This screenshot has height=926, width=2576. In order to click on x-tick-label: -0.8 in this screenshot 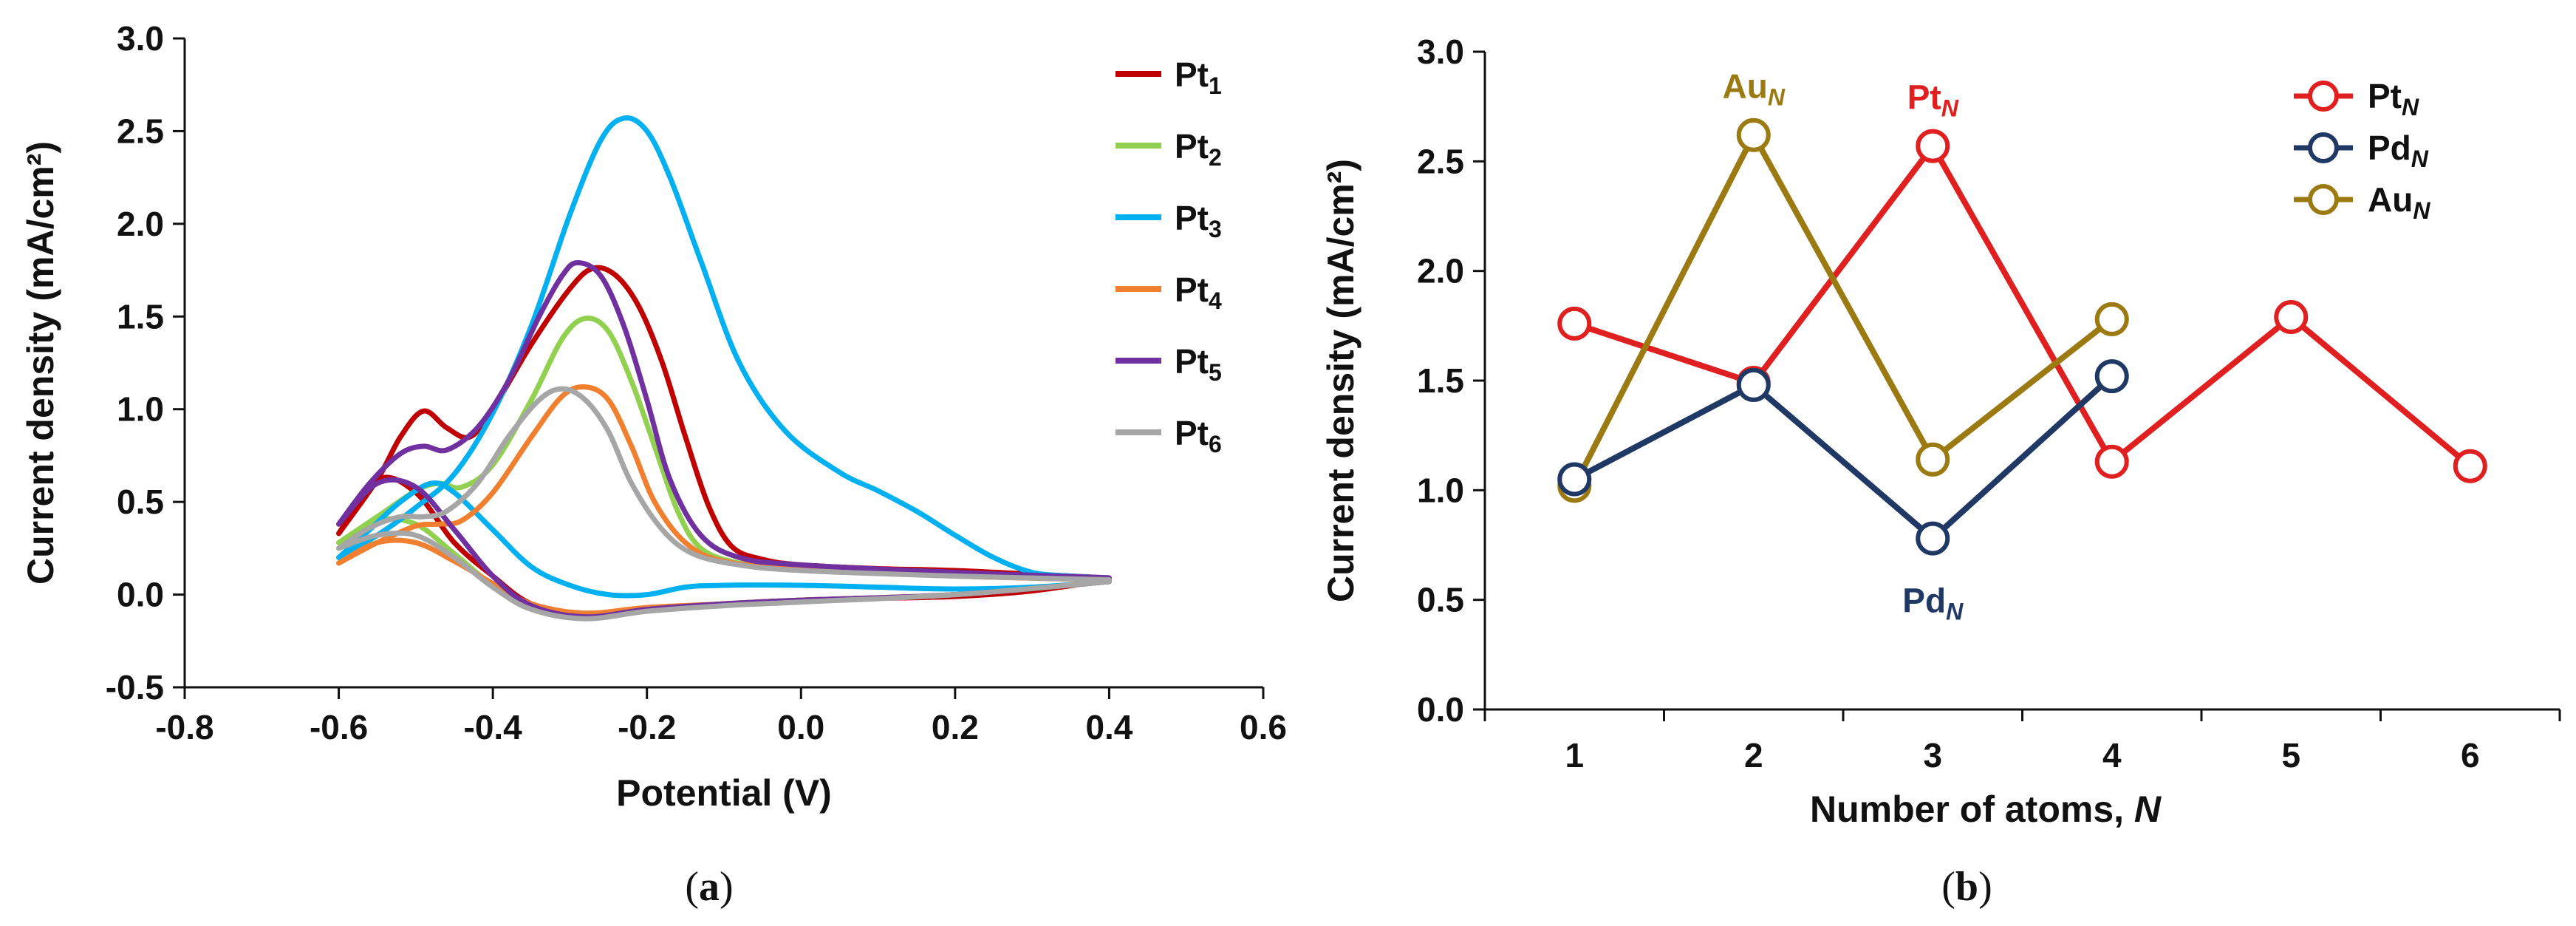, I will do `click(184, 727)`.